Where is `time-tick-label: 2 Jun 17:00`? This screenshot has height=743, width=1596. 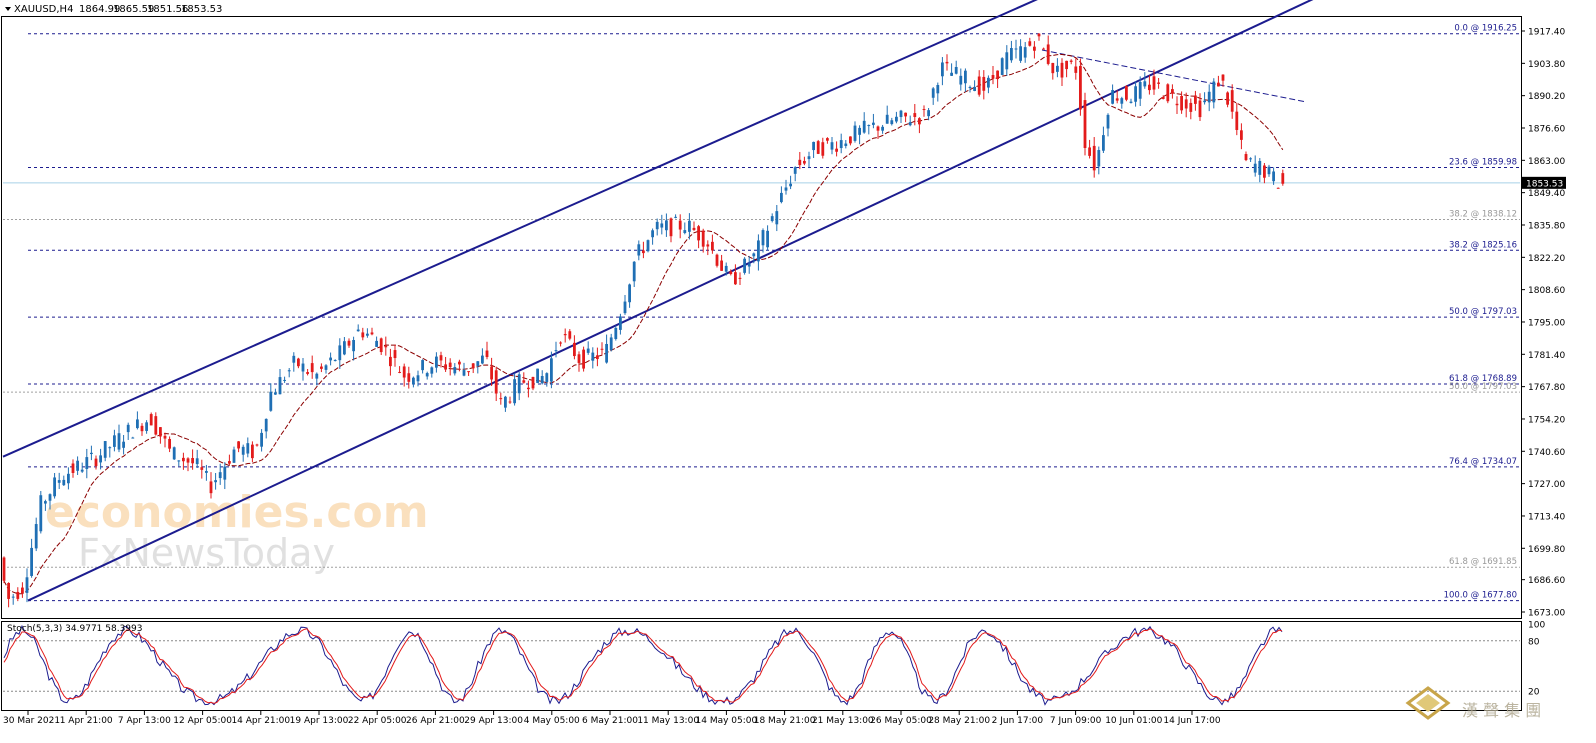
time-tick-label: 2 Jun 17:00 is located at coordinates (1018, 721).